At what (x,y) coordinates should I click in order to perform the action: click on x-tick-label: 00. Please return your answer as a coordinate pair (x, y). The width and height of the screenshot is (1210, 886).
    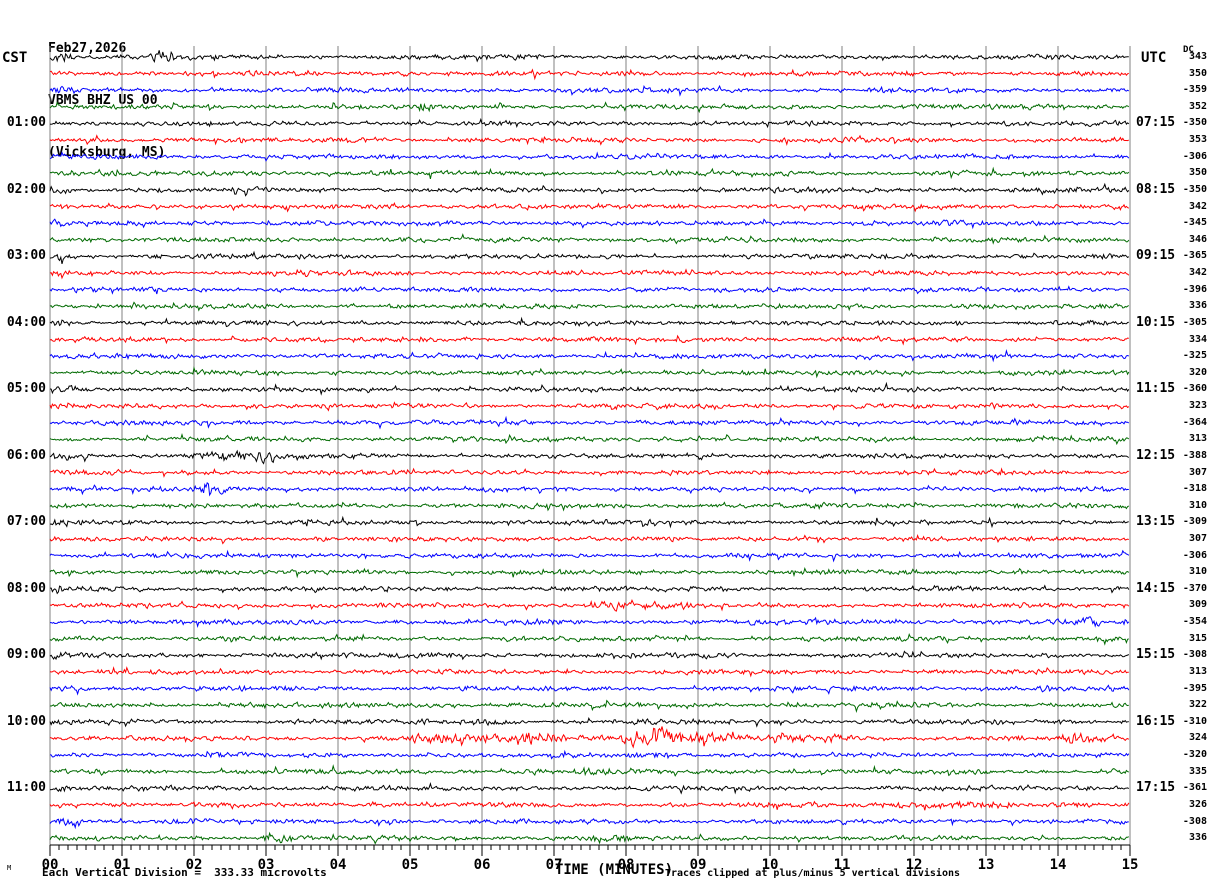
    Looking at the image, I should click on (50, 865).